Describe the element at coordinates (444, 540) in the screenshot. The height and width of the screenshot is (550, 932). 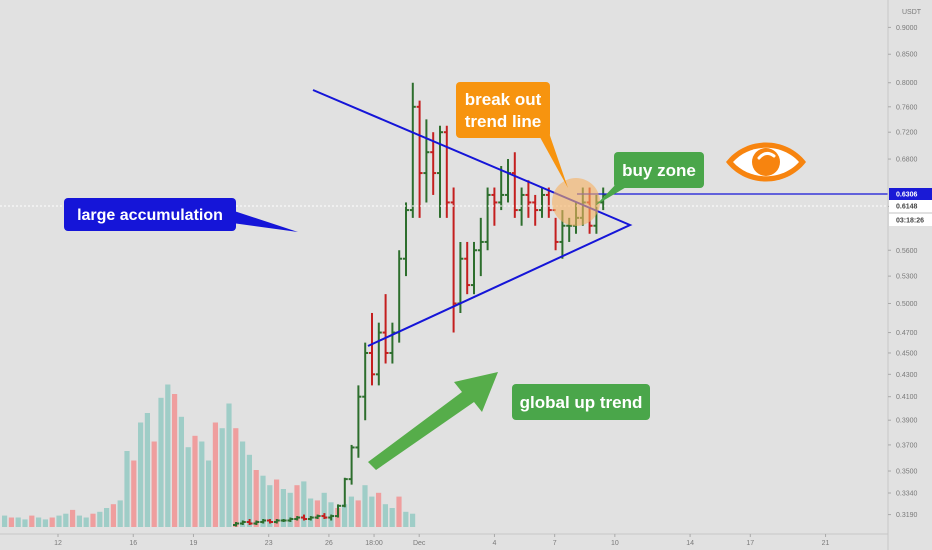
I see `time-axis: 12 16 19 23 26 18:00 Dec 4 7 10 14 17 21` at that location.